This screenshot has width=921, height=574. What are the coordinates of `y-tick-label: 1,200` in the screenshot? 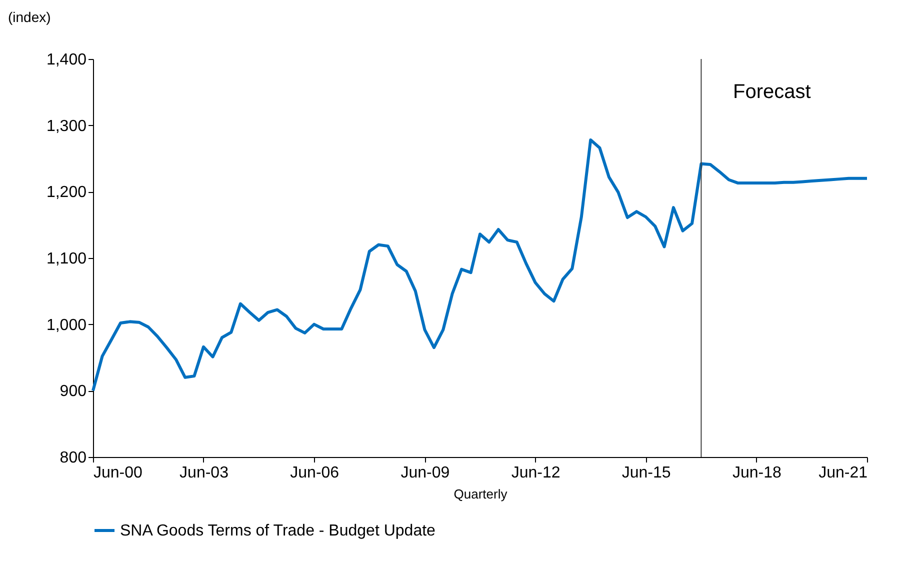 It's located at (66, 193).